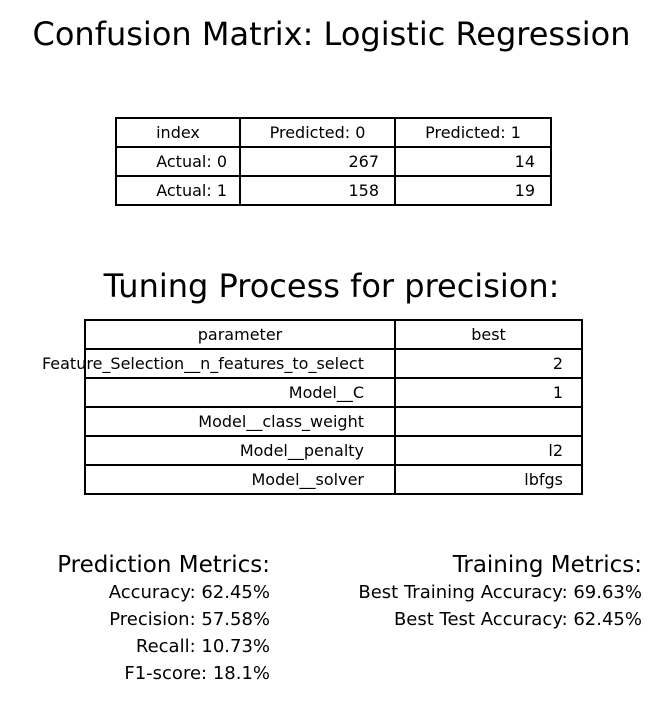  I want to click on table-row: Model__class_weight, so click(333, 421).